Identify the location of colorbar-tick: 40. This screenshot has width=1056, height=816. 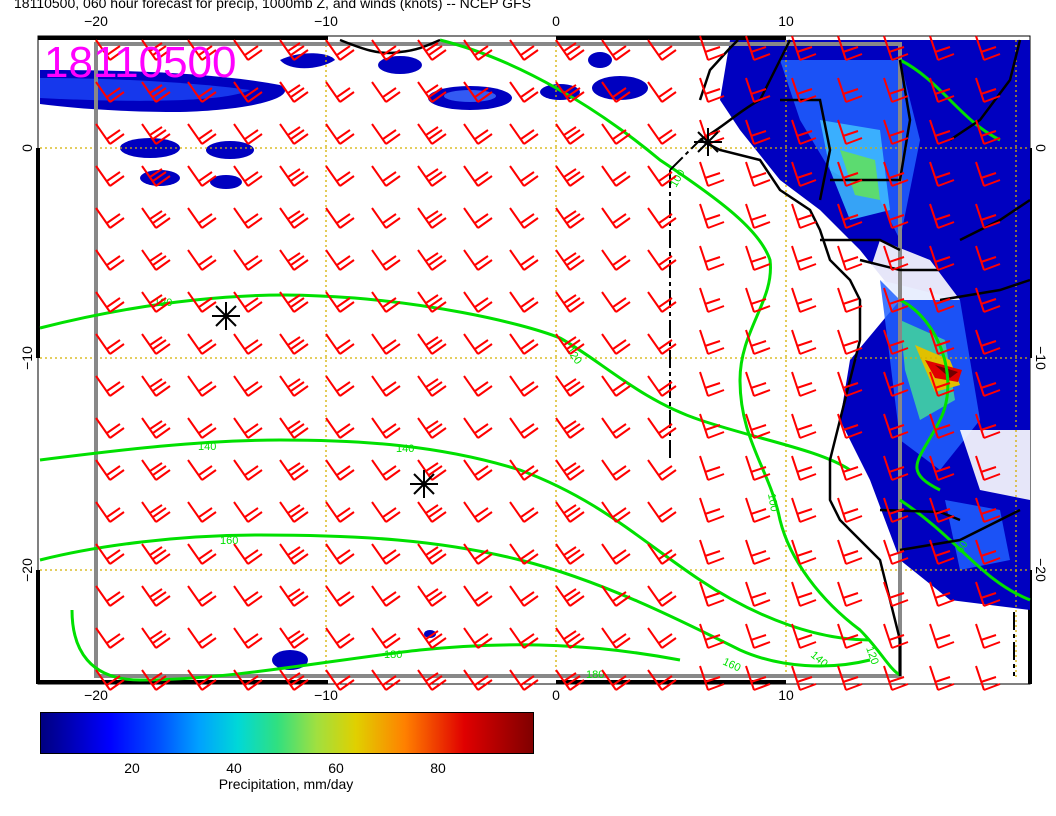
(234, 768).